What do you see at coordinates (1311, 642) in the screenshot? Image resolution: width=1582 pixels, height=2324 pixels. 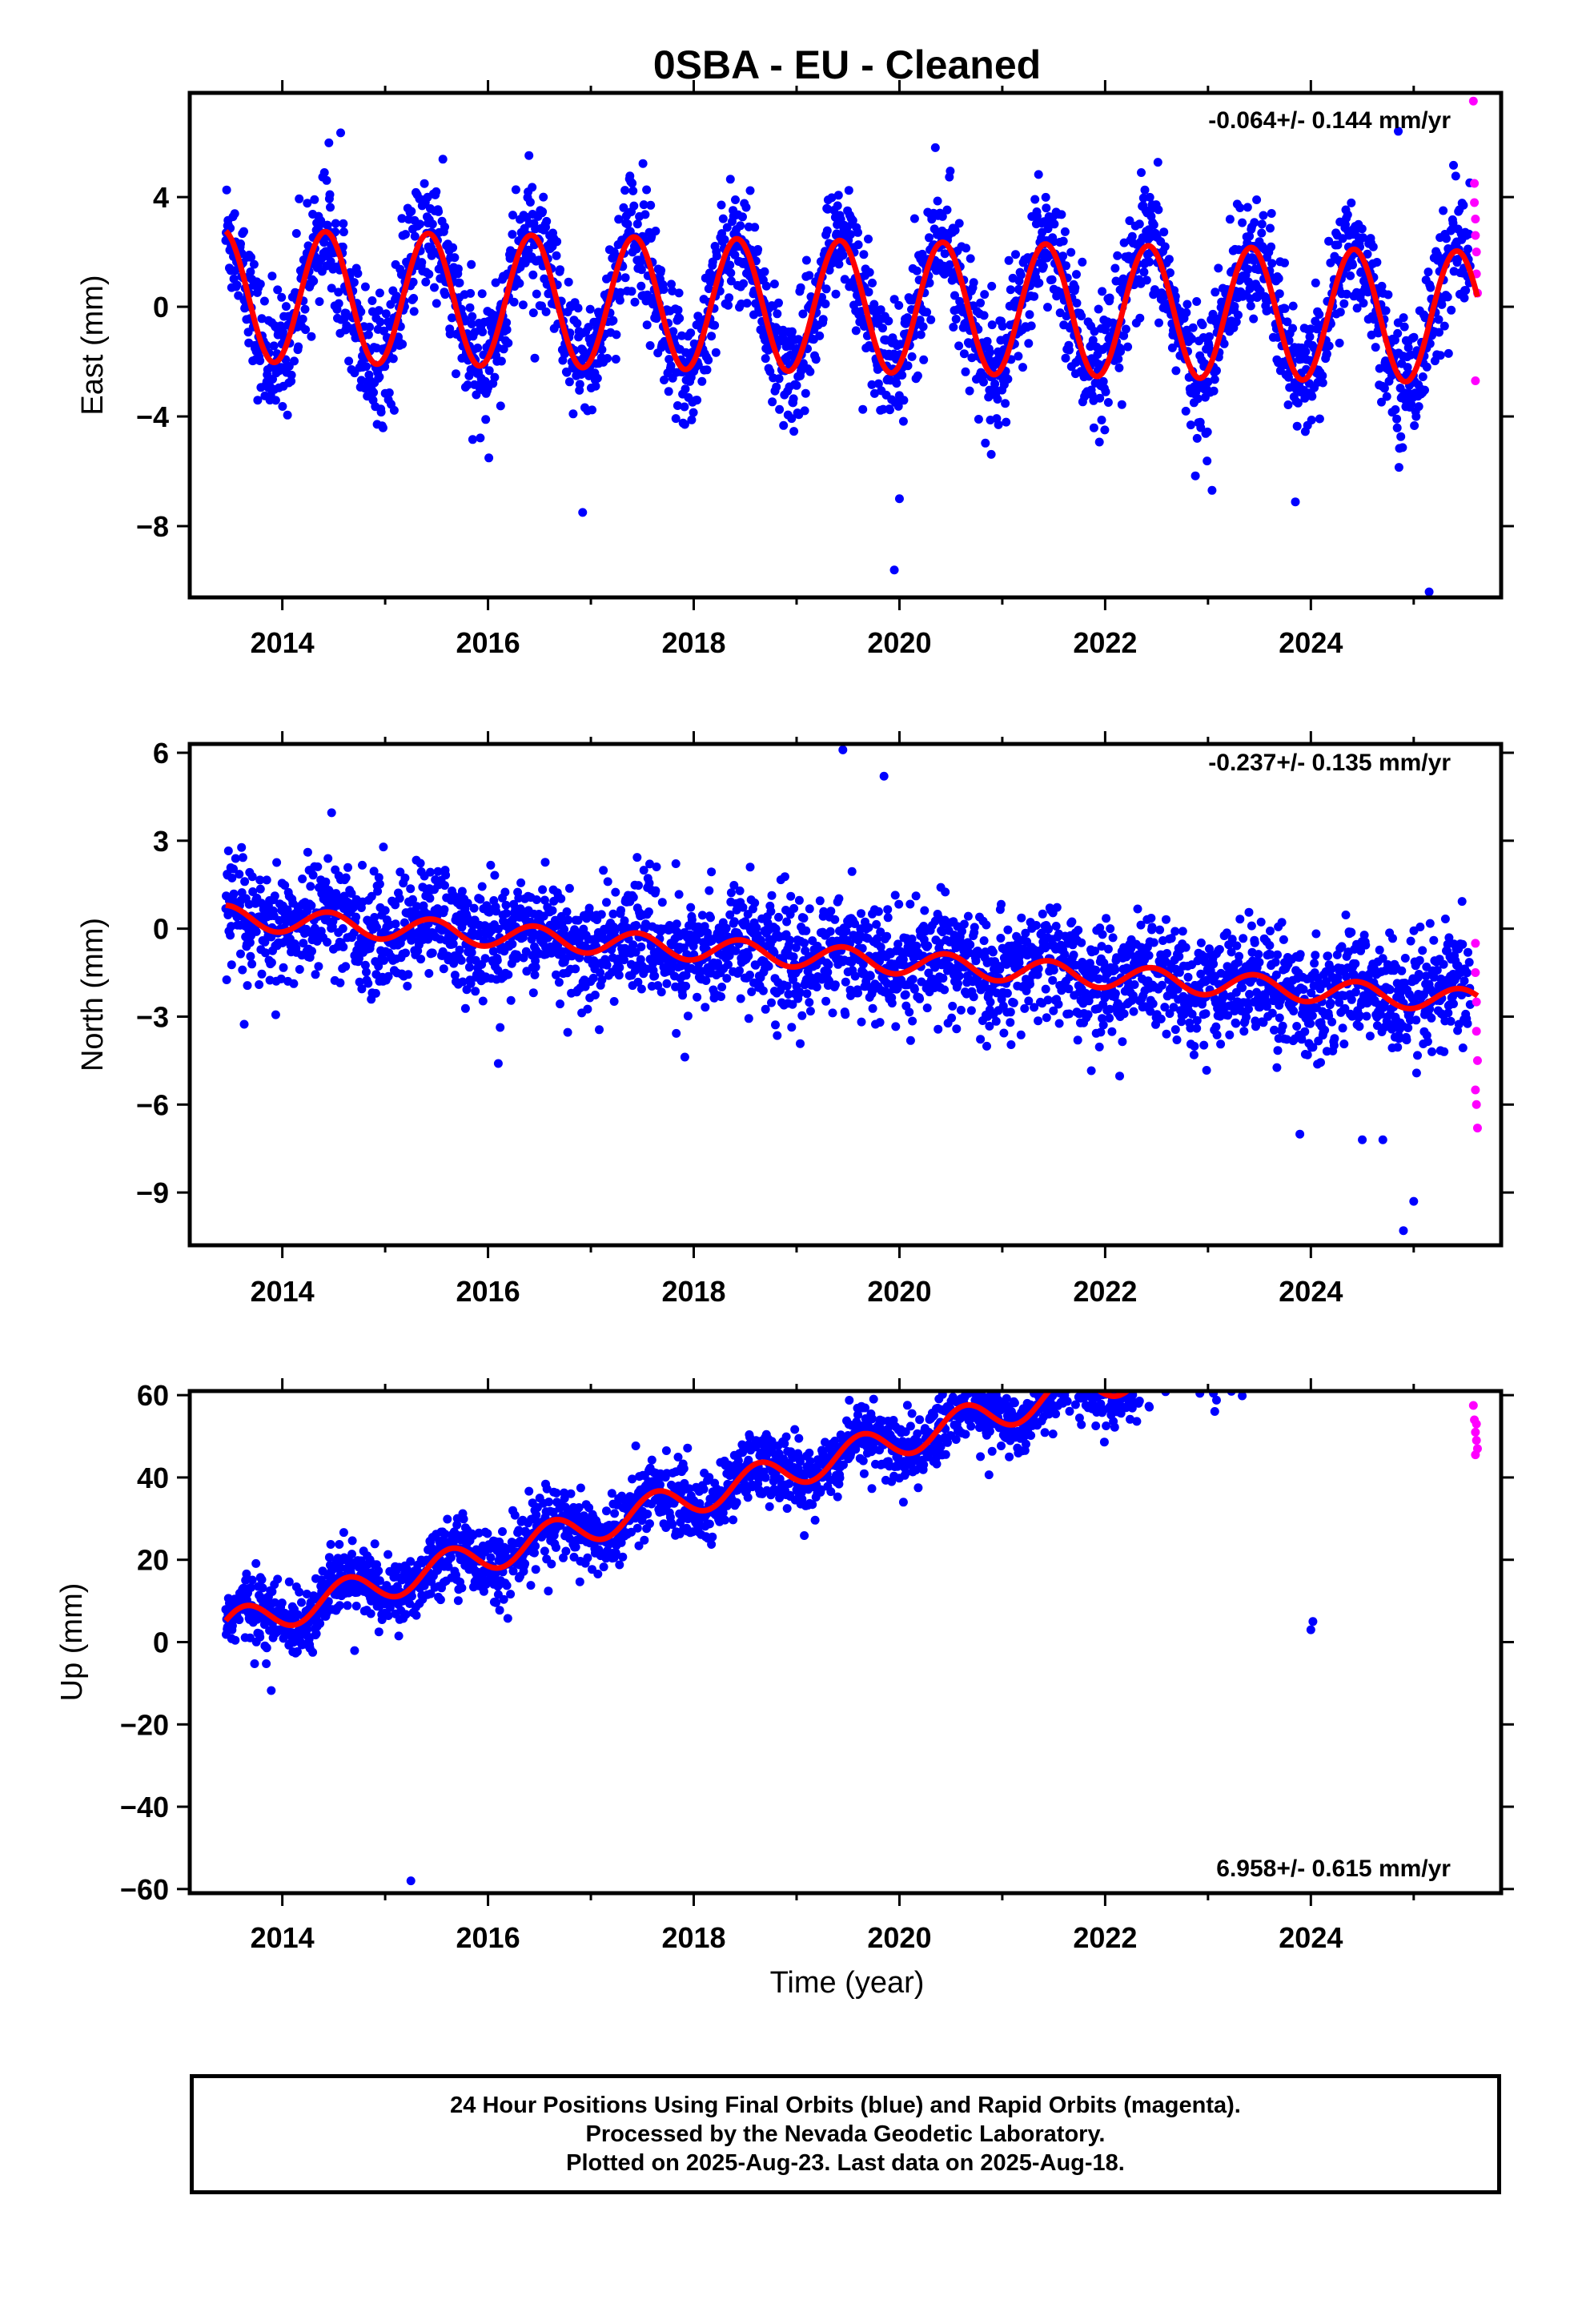 I see `x-tick-label: 2024` at bounding box center [1311, 642].